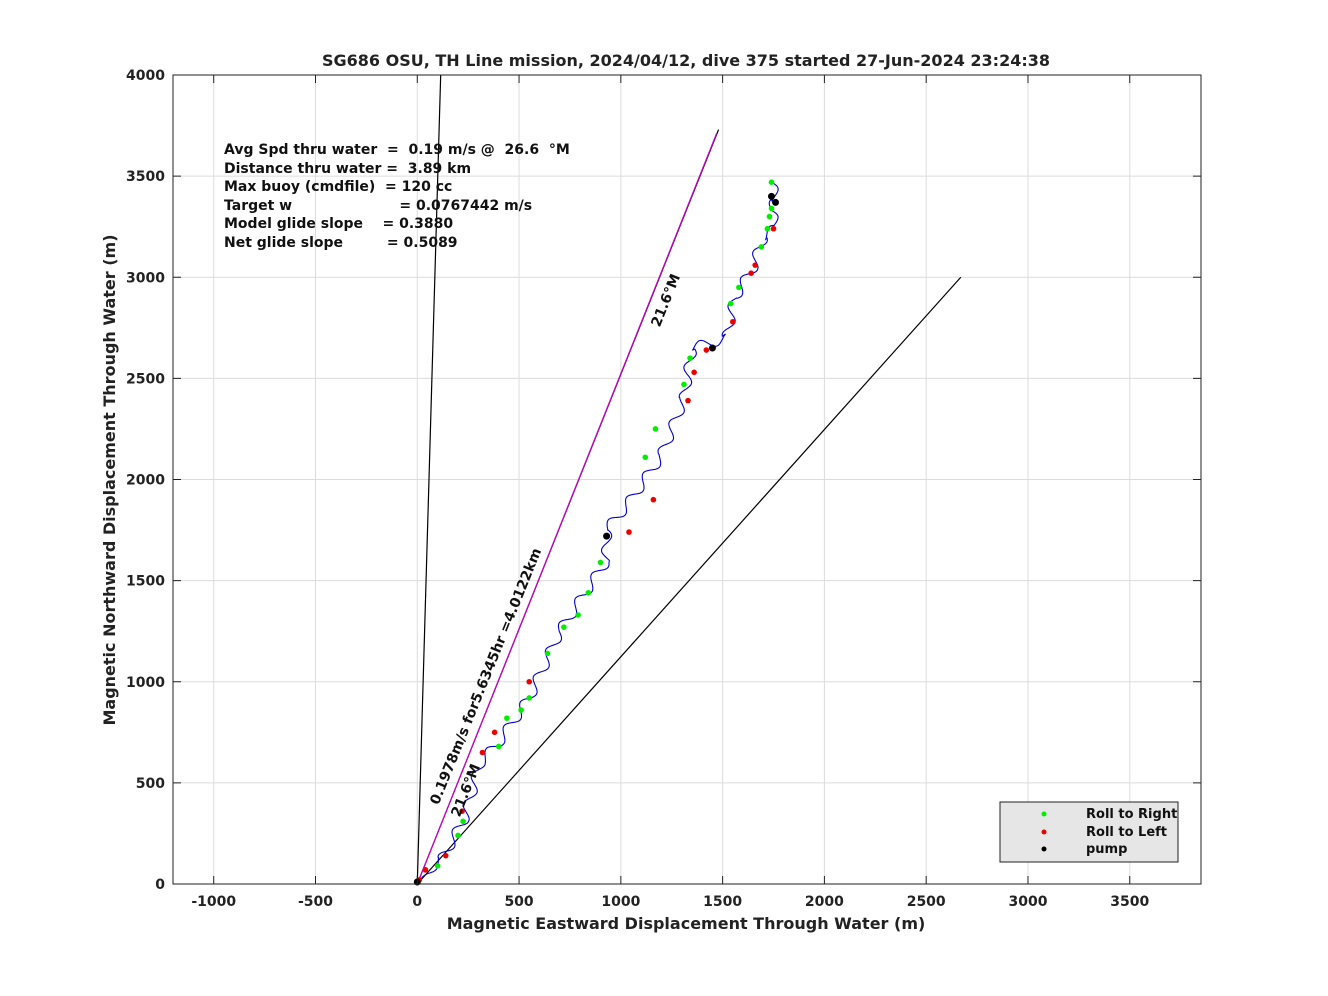  Describe the element at coordinates (338, 187) in the screenshot. I see `stat-max-buoy: Max buoy (cmdfile) = 120 cc` at that location.